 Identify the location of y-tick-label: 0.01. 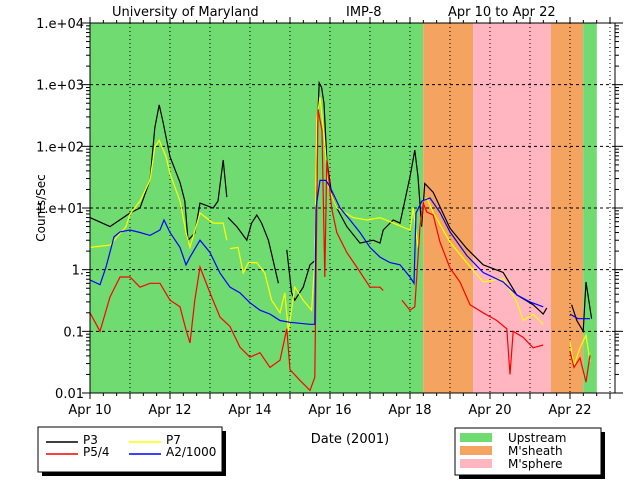
(69, 394).